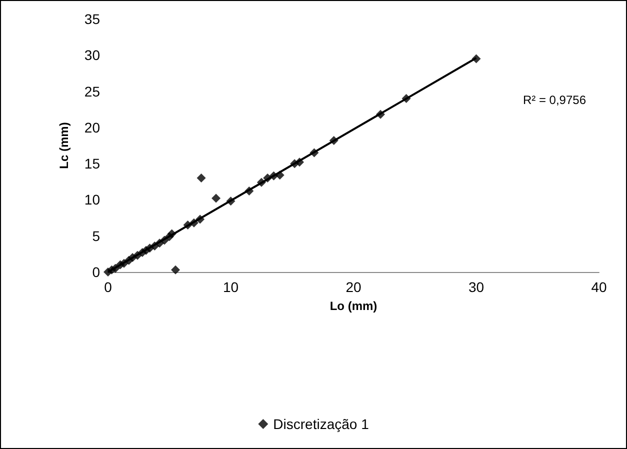 This screenshot has height=449, width=627. I want to click on y-tick-label: 25, so click(92, 91).